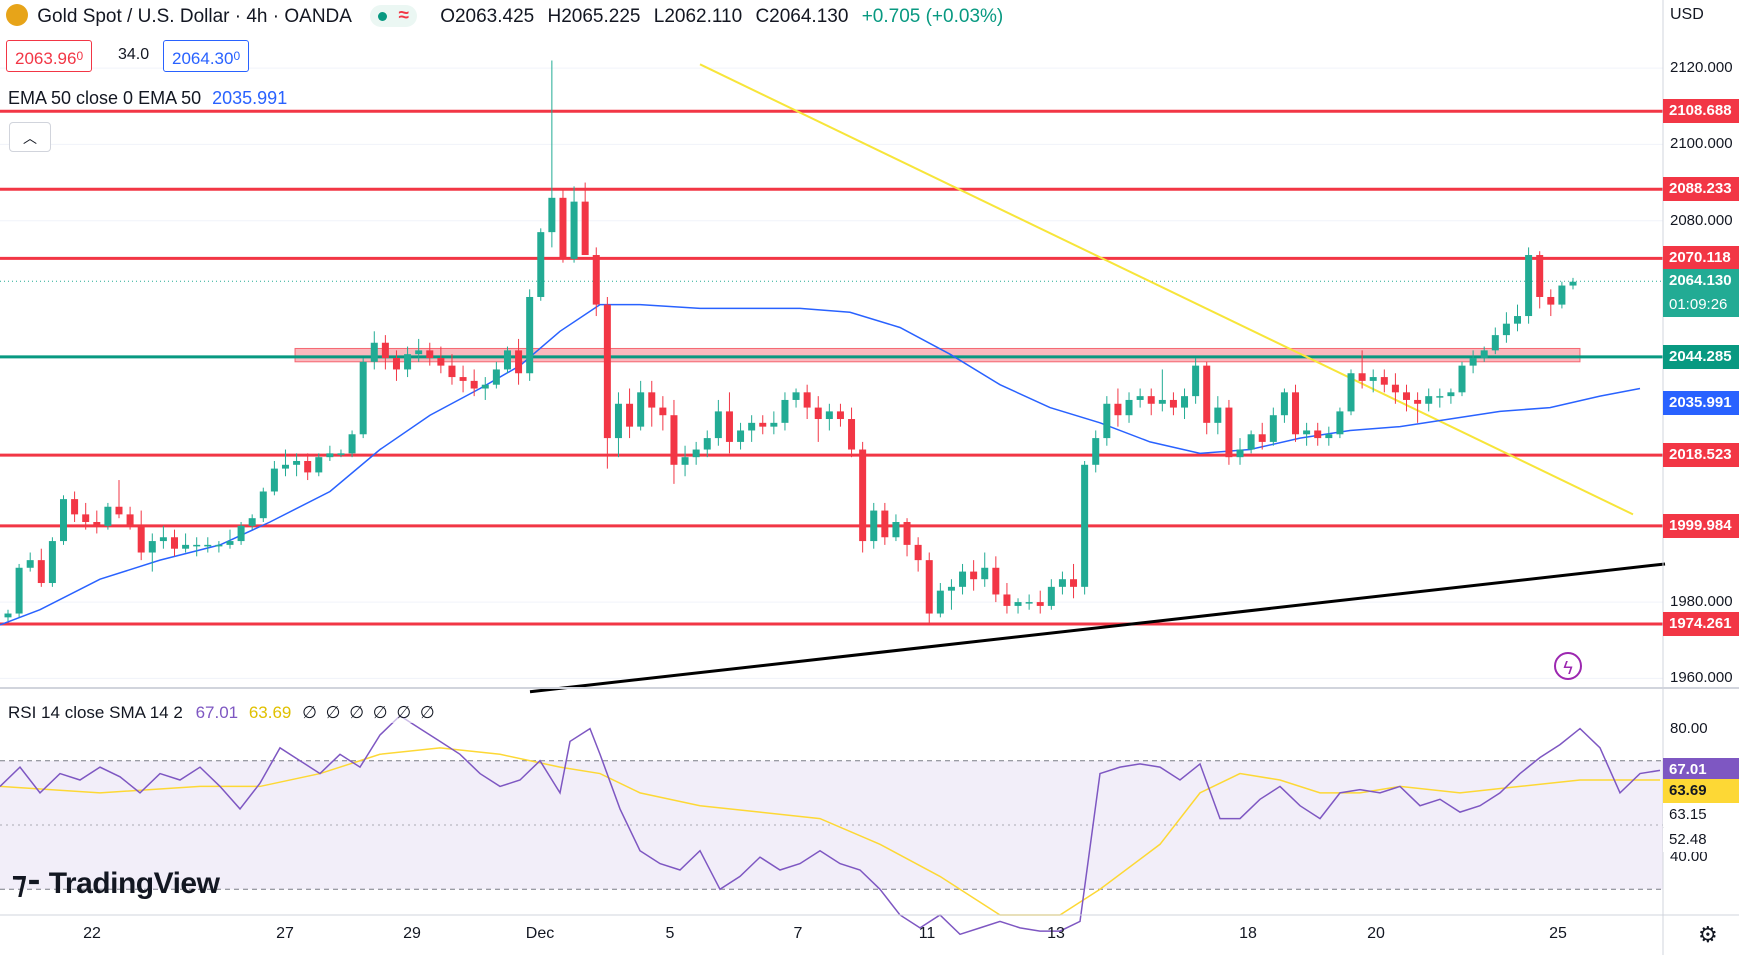 Image resolution: width=1739 pixels, height=955 pixels. What do you see at coordinates (217, 712) in the screenshot?
I see `rsi-value: 67.01` at bounding box center [217, 712].